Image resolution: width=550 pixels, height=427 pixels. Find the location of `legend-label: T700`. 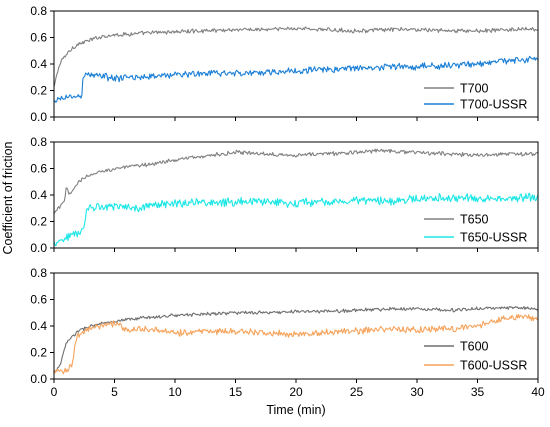

legend-label: T700 is located at coordinates (474, 89).